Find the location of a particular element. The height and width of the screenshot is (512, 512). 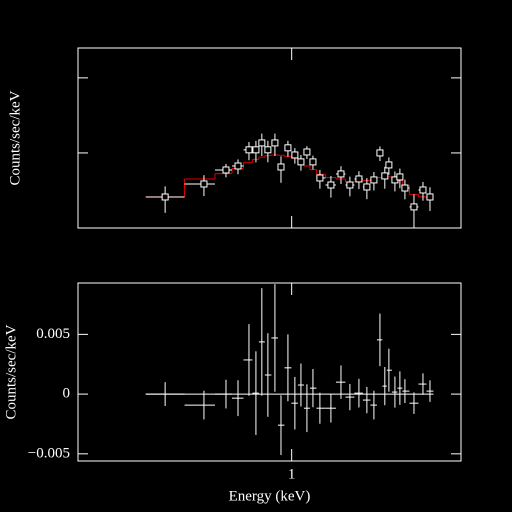

x-tick-label: 1 is located at coordinates (292, 474).